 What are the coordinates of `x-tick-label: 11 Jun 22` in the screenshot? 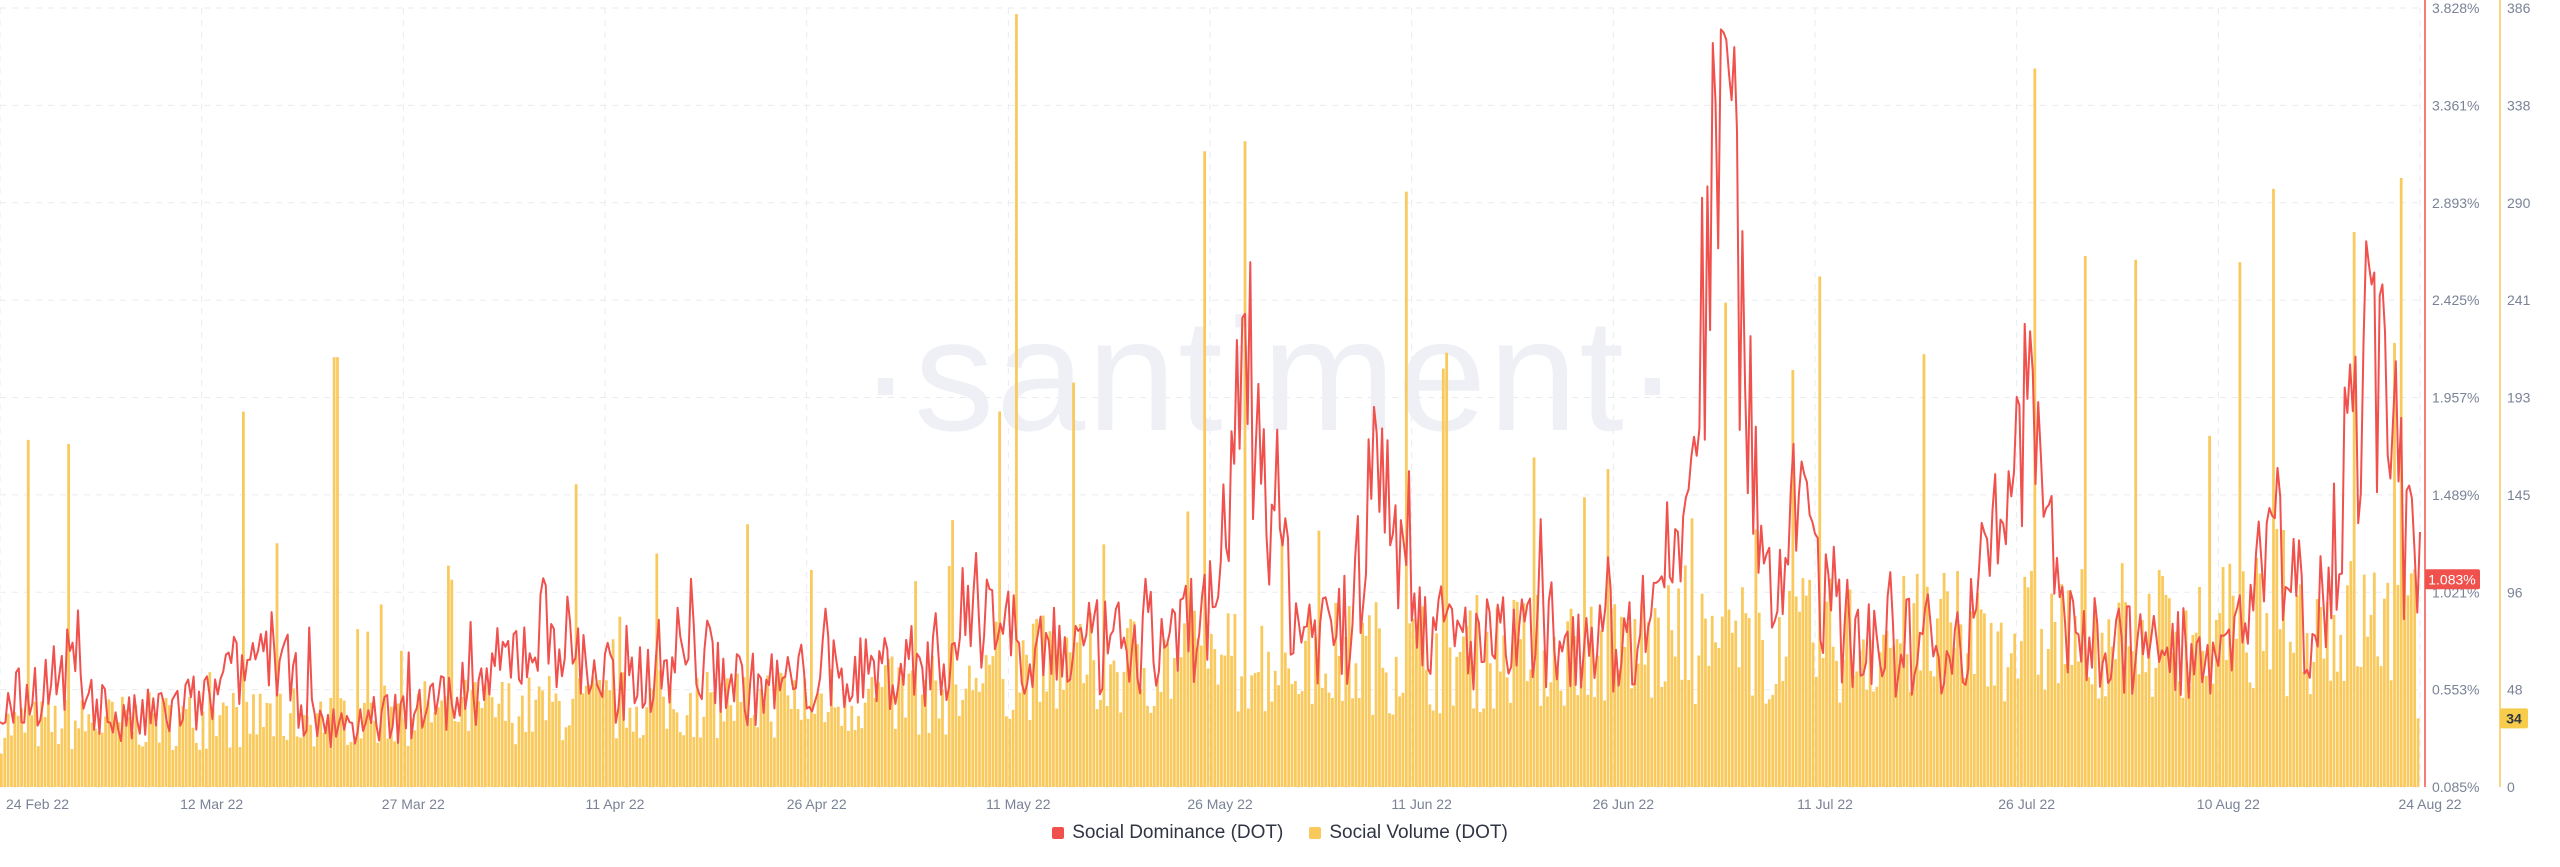 It's located at (1421, 804).